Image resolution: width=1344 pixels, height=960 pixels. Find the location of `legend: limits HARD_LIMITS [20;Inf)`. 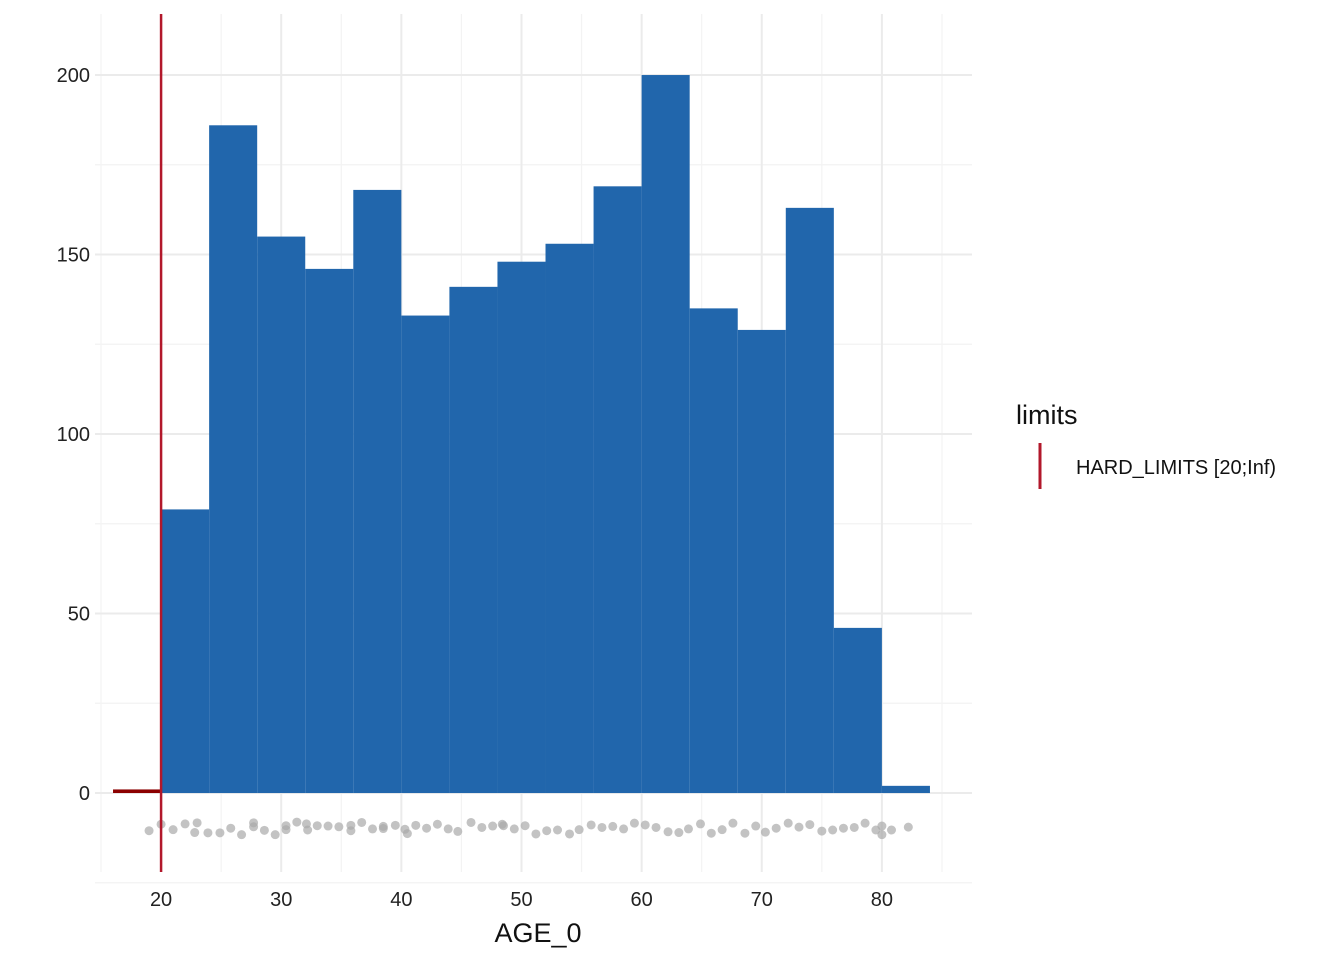

legend: limits HARD_LIMITS [20;Inf) is located at coordinates (1146, 444).